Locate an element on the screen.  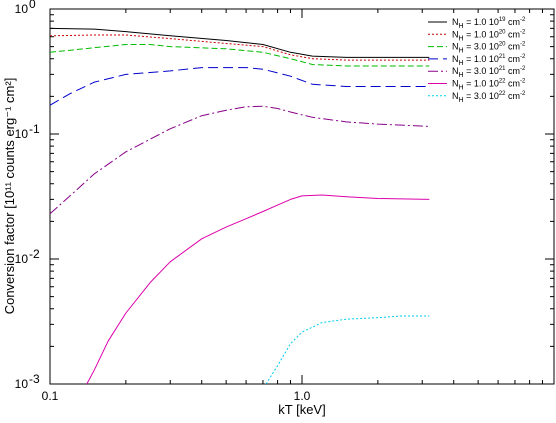
legend-entry: NH = 3.0 1021 cm-2 is located at coordinates (489, 72).